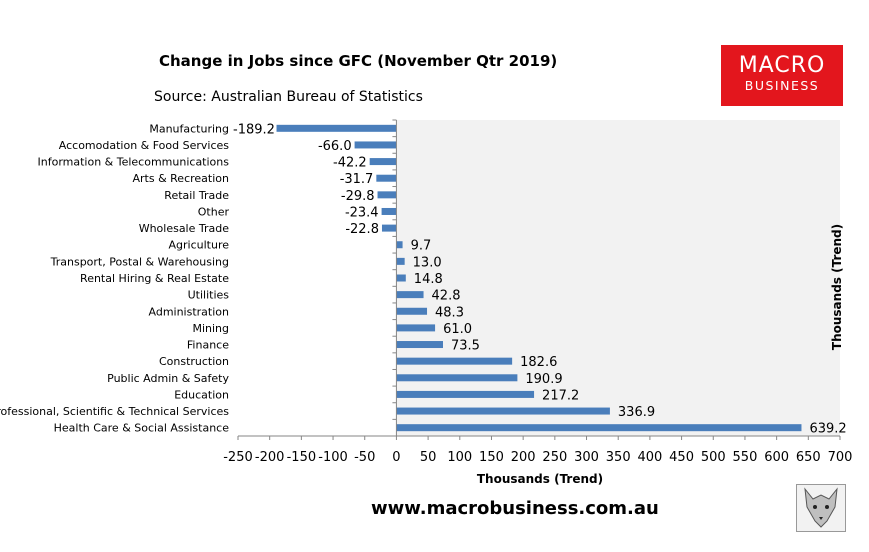 Image resolution: width=869 pixels, height=552 pixels. Describe the element at coordinates (427, 262) in the screenshot. I see `data-label: 13.0` at that location.